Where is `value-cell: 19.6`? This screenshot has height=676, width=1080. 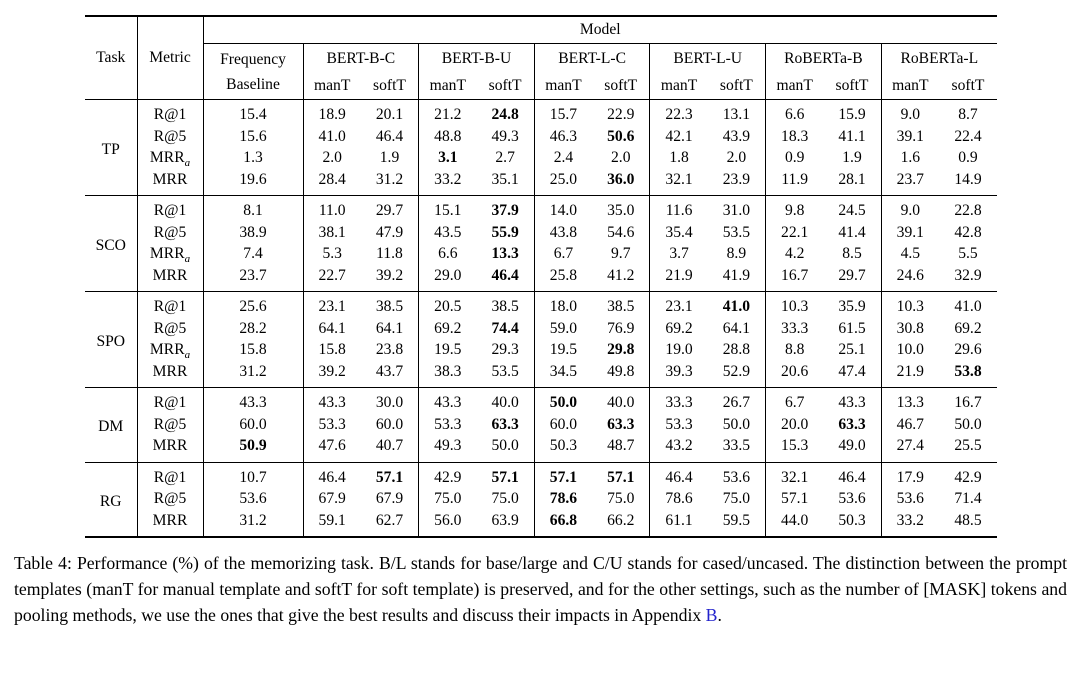
value-cell: 19.6 is located at coordinates (253, 182).